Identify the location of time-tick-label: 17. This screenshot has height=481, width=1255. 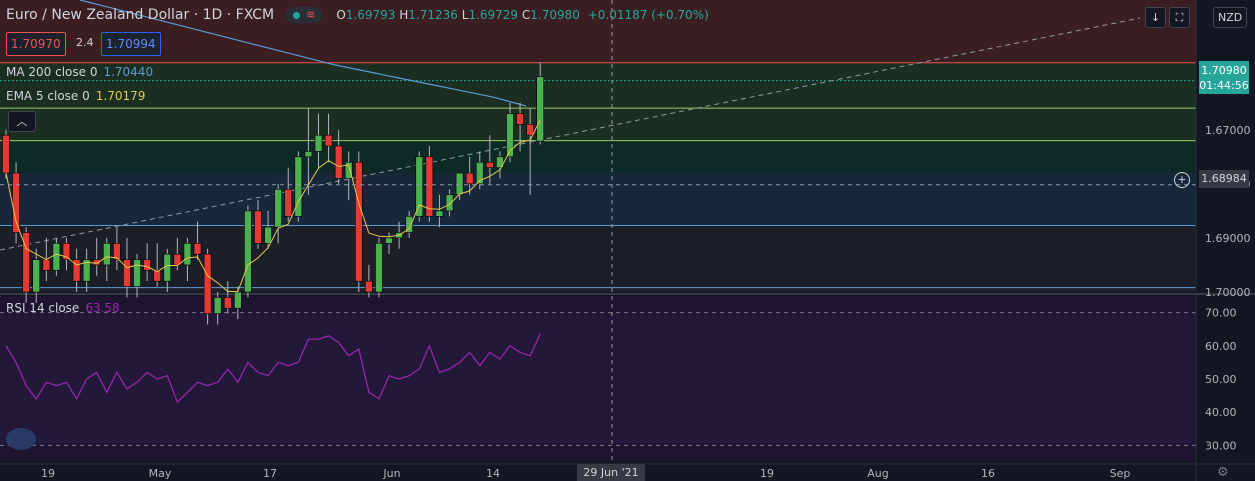
(270, 473).